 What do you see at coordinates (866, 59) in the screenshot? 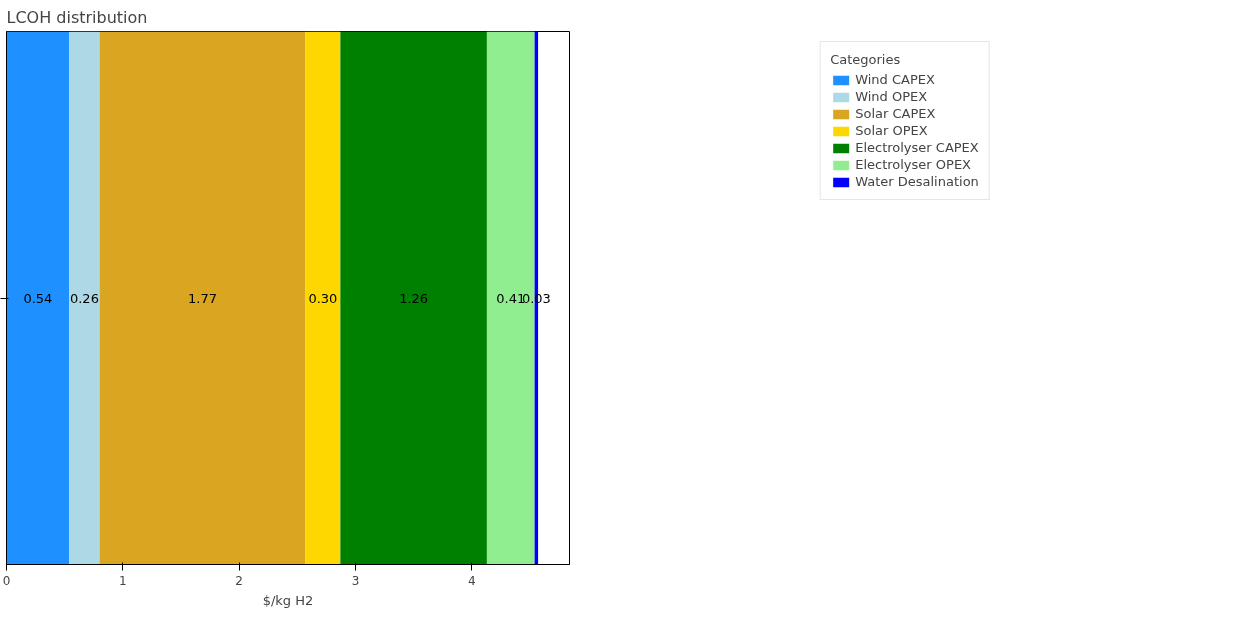
I see `legend-title: Categories` at bounding box center [866, 59].